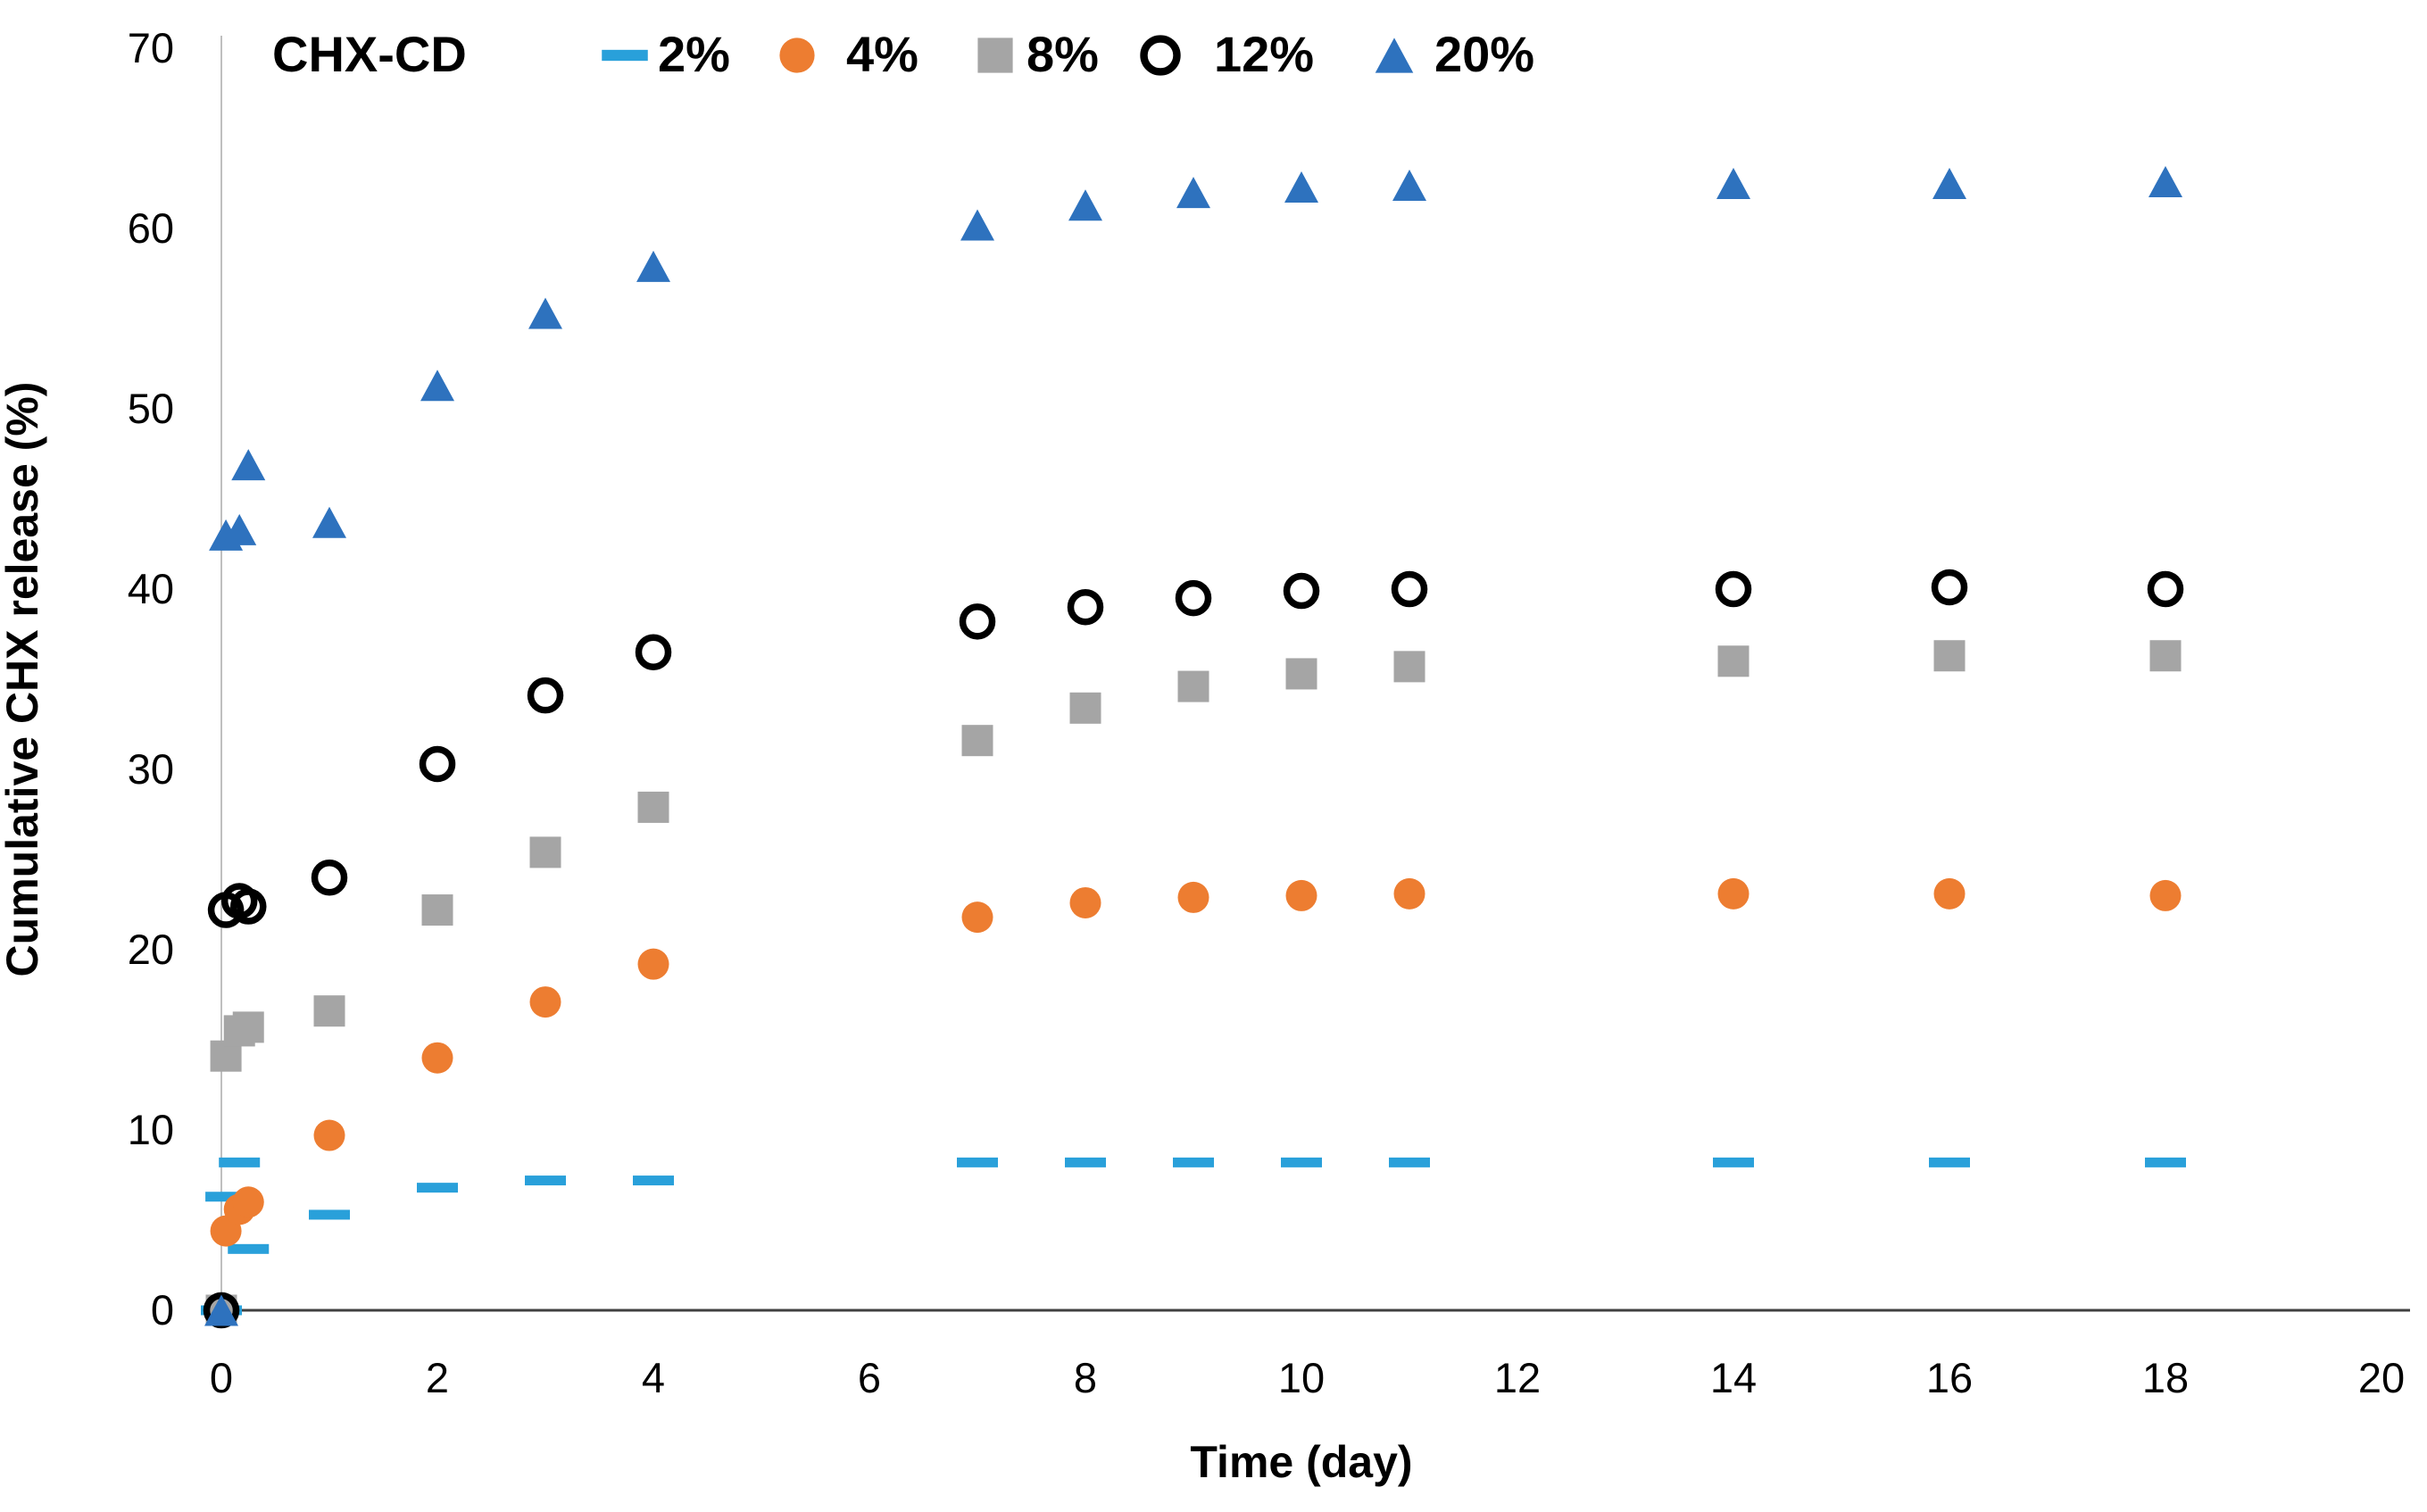 The width and height of the screenshot is (2427, 1512). I want to click on legend-label-2%: 2%, so click(694, 54).